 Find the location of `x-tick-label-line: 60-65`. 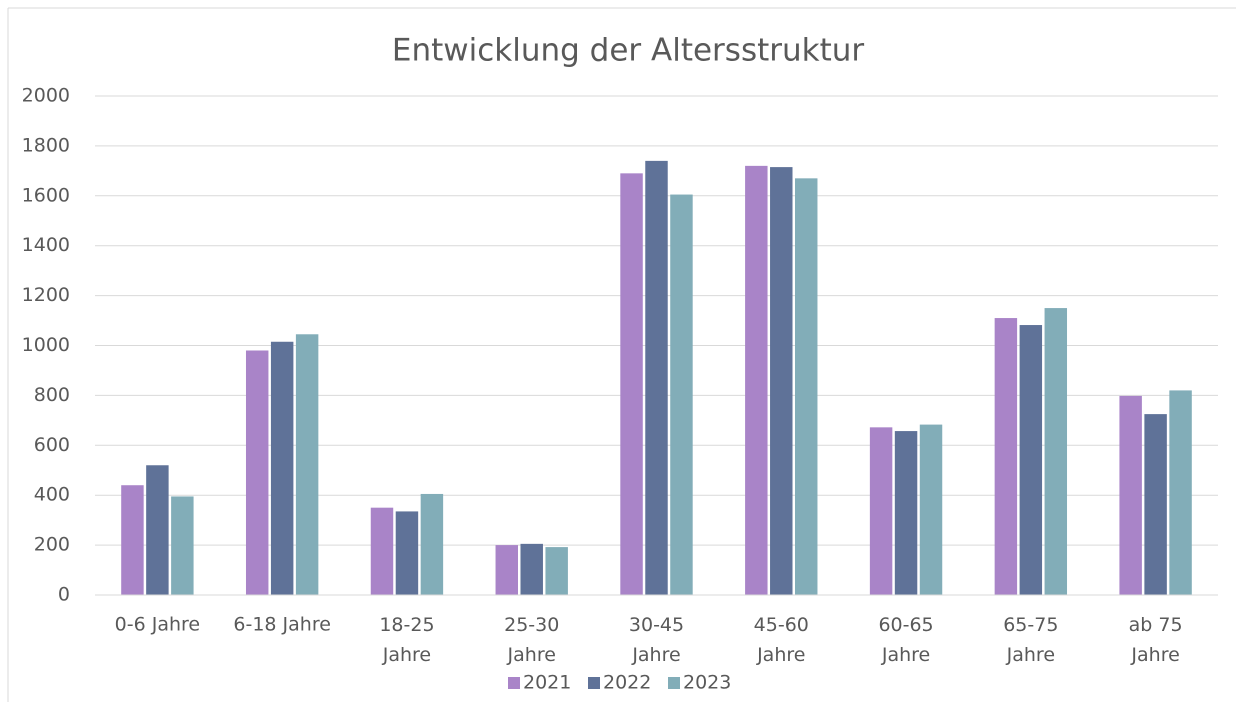

x-tick-label-line: 60-65 is located at coordinates (905, 625).